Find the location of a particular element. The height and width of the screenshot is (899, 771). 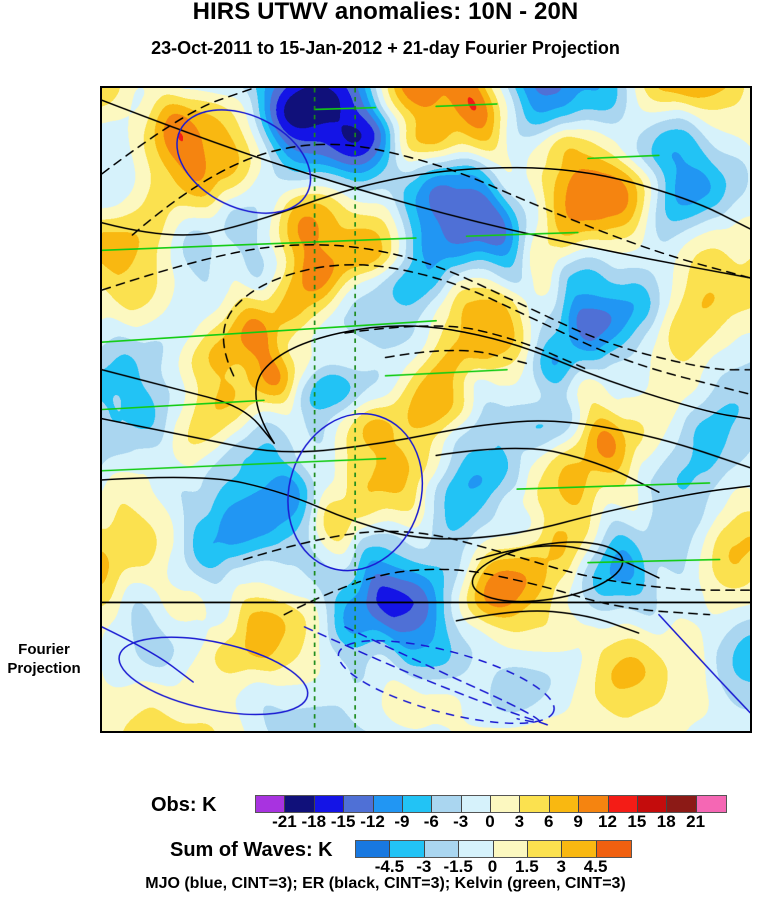

fourier-note-line2: Projection is located at coordinates (44, 668).